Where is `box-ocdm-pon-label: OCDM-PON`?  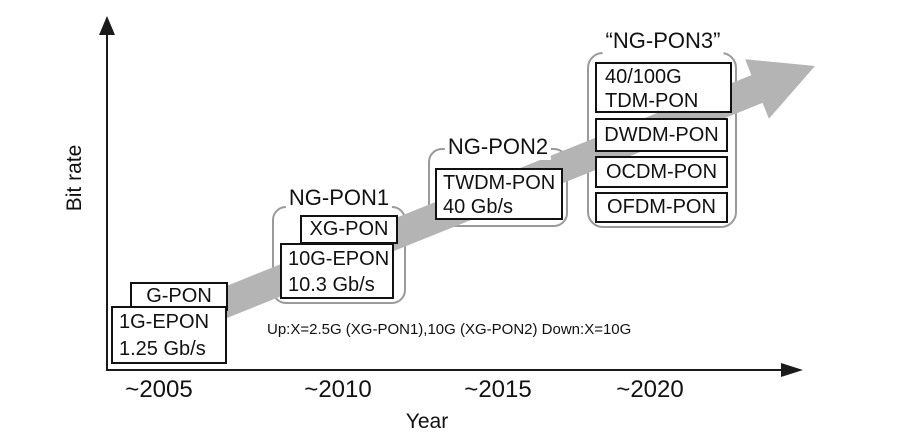 box-ocdm-pon-label: OCDM-PON is located at coordinates (661, 171).